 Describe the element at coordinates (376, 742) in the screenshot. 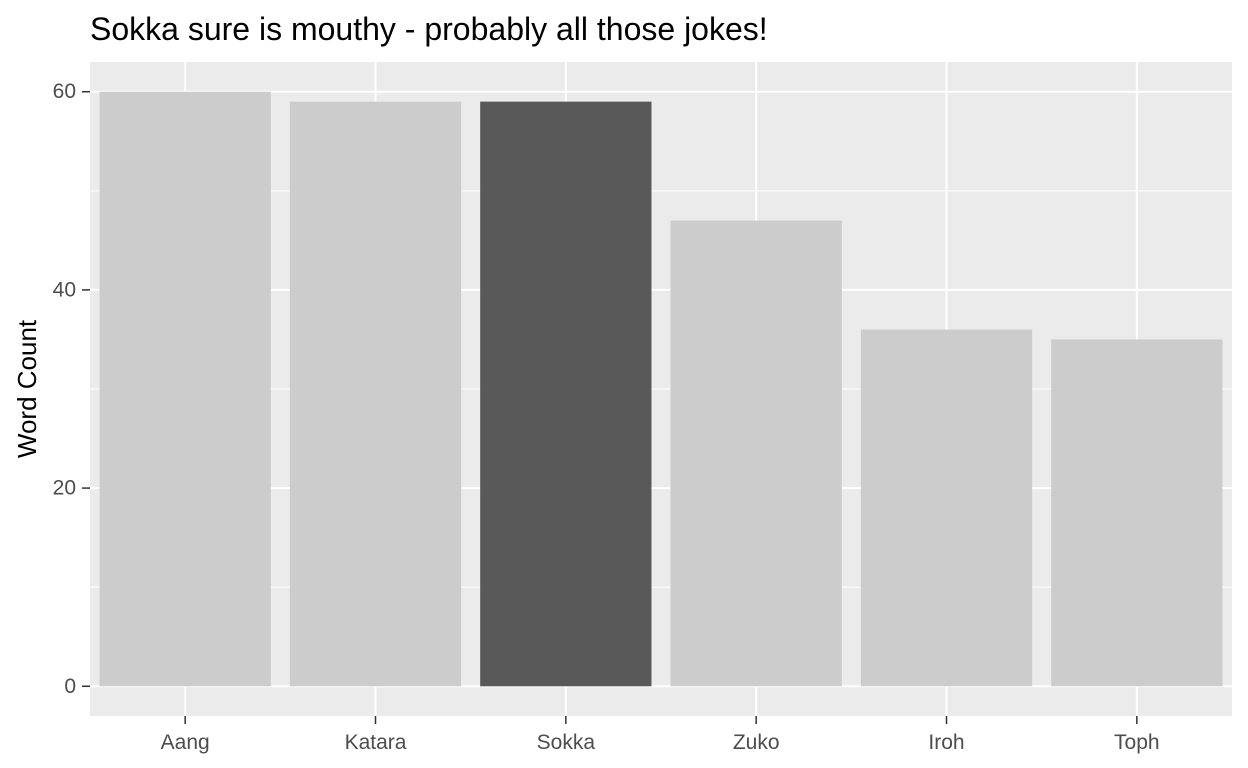

I see `x-tick-label: Katara` at that location.